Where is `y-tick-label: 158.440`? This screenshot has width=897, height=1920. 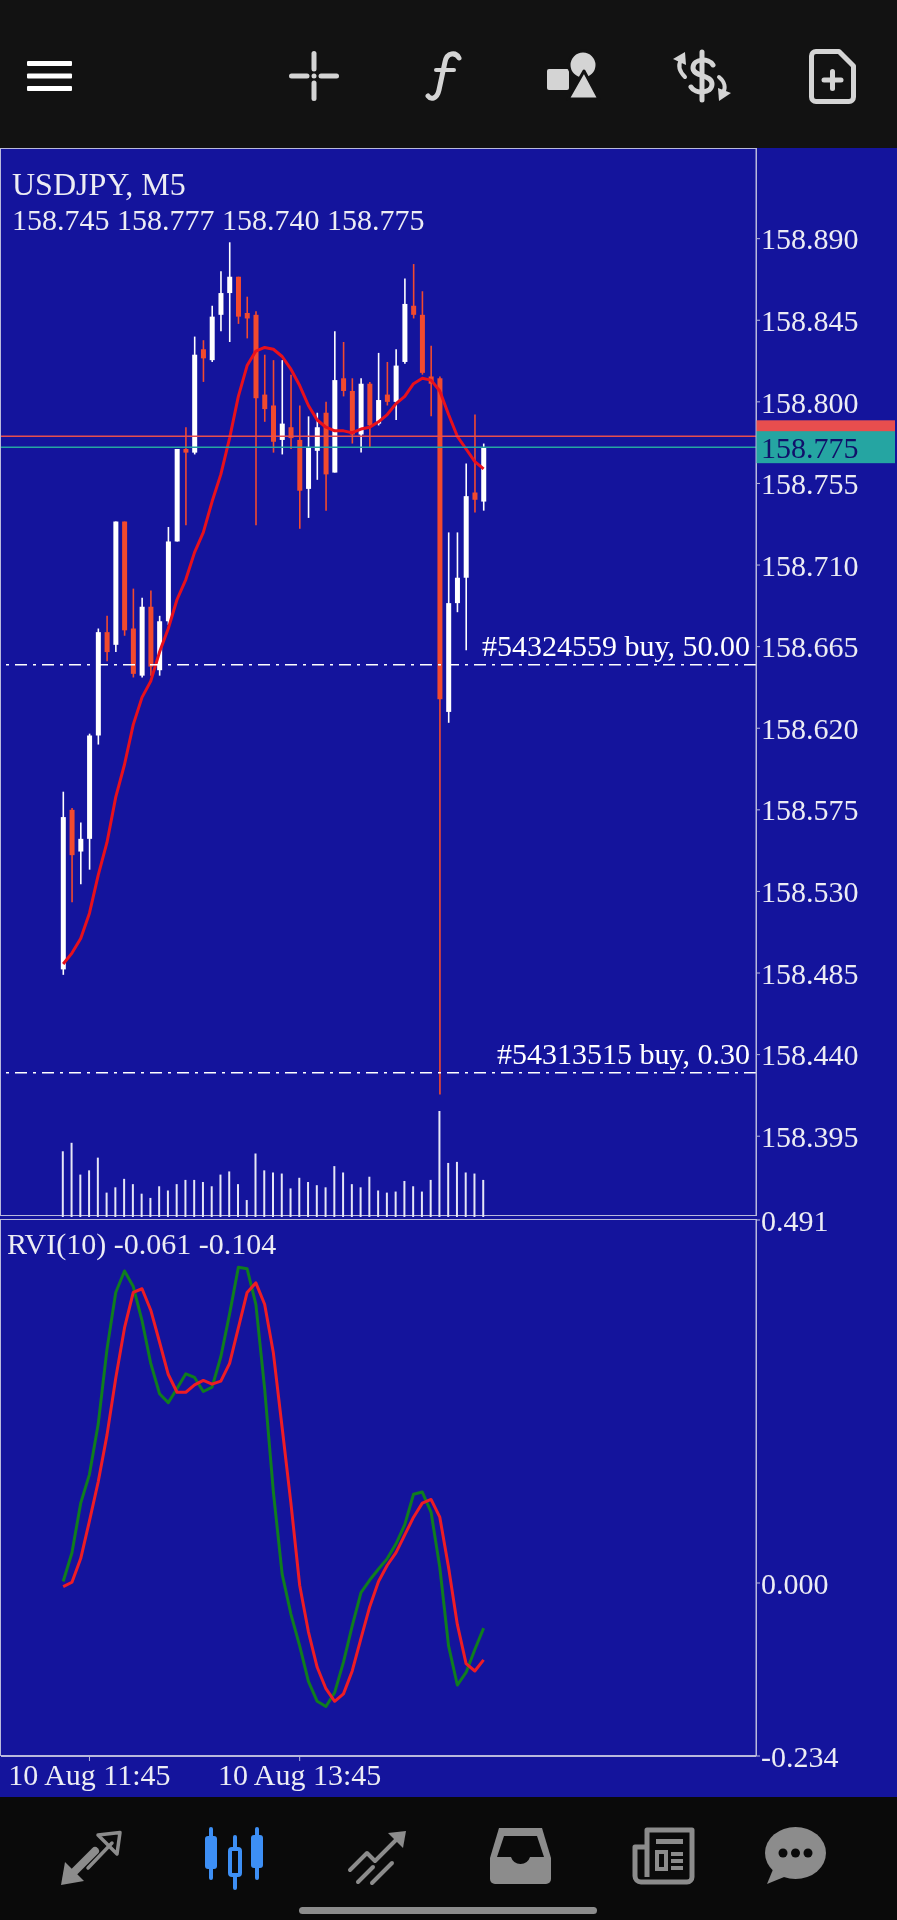
y-tick-label: 158.440 is located at coordinates (810, 1055).